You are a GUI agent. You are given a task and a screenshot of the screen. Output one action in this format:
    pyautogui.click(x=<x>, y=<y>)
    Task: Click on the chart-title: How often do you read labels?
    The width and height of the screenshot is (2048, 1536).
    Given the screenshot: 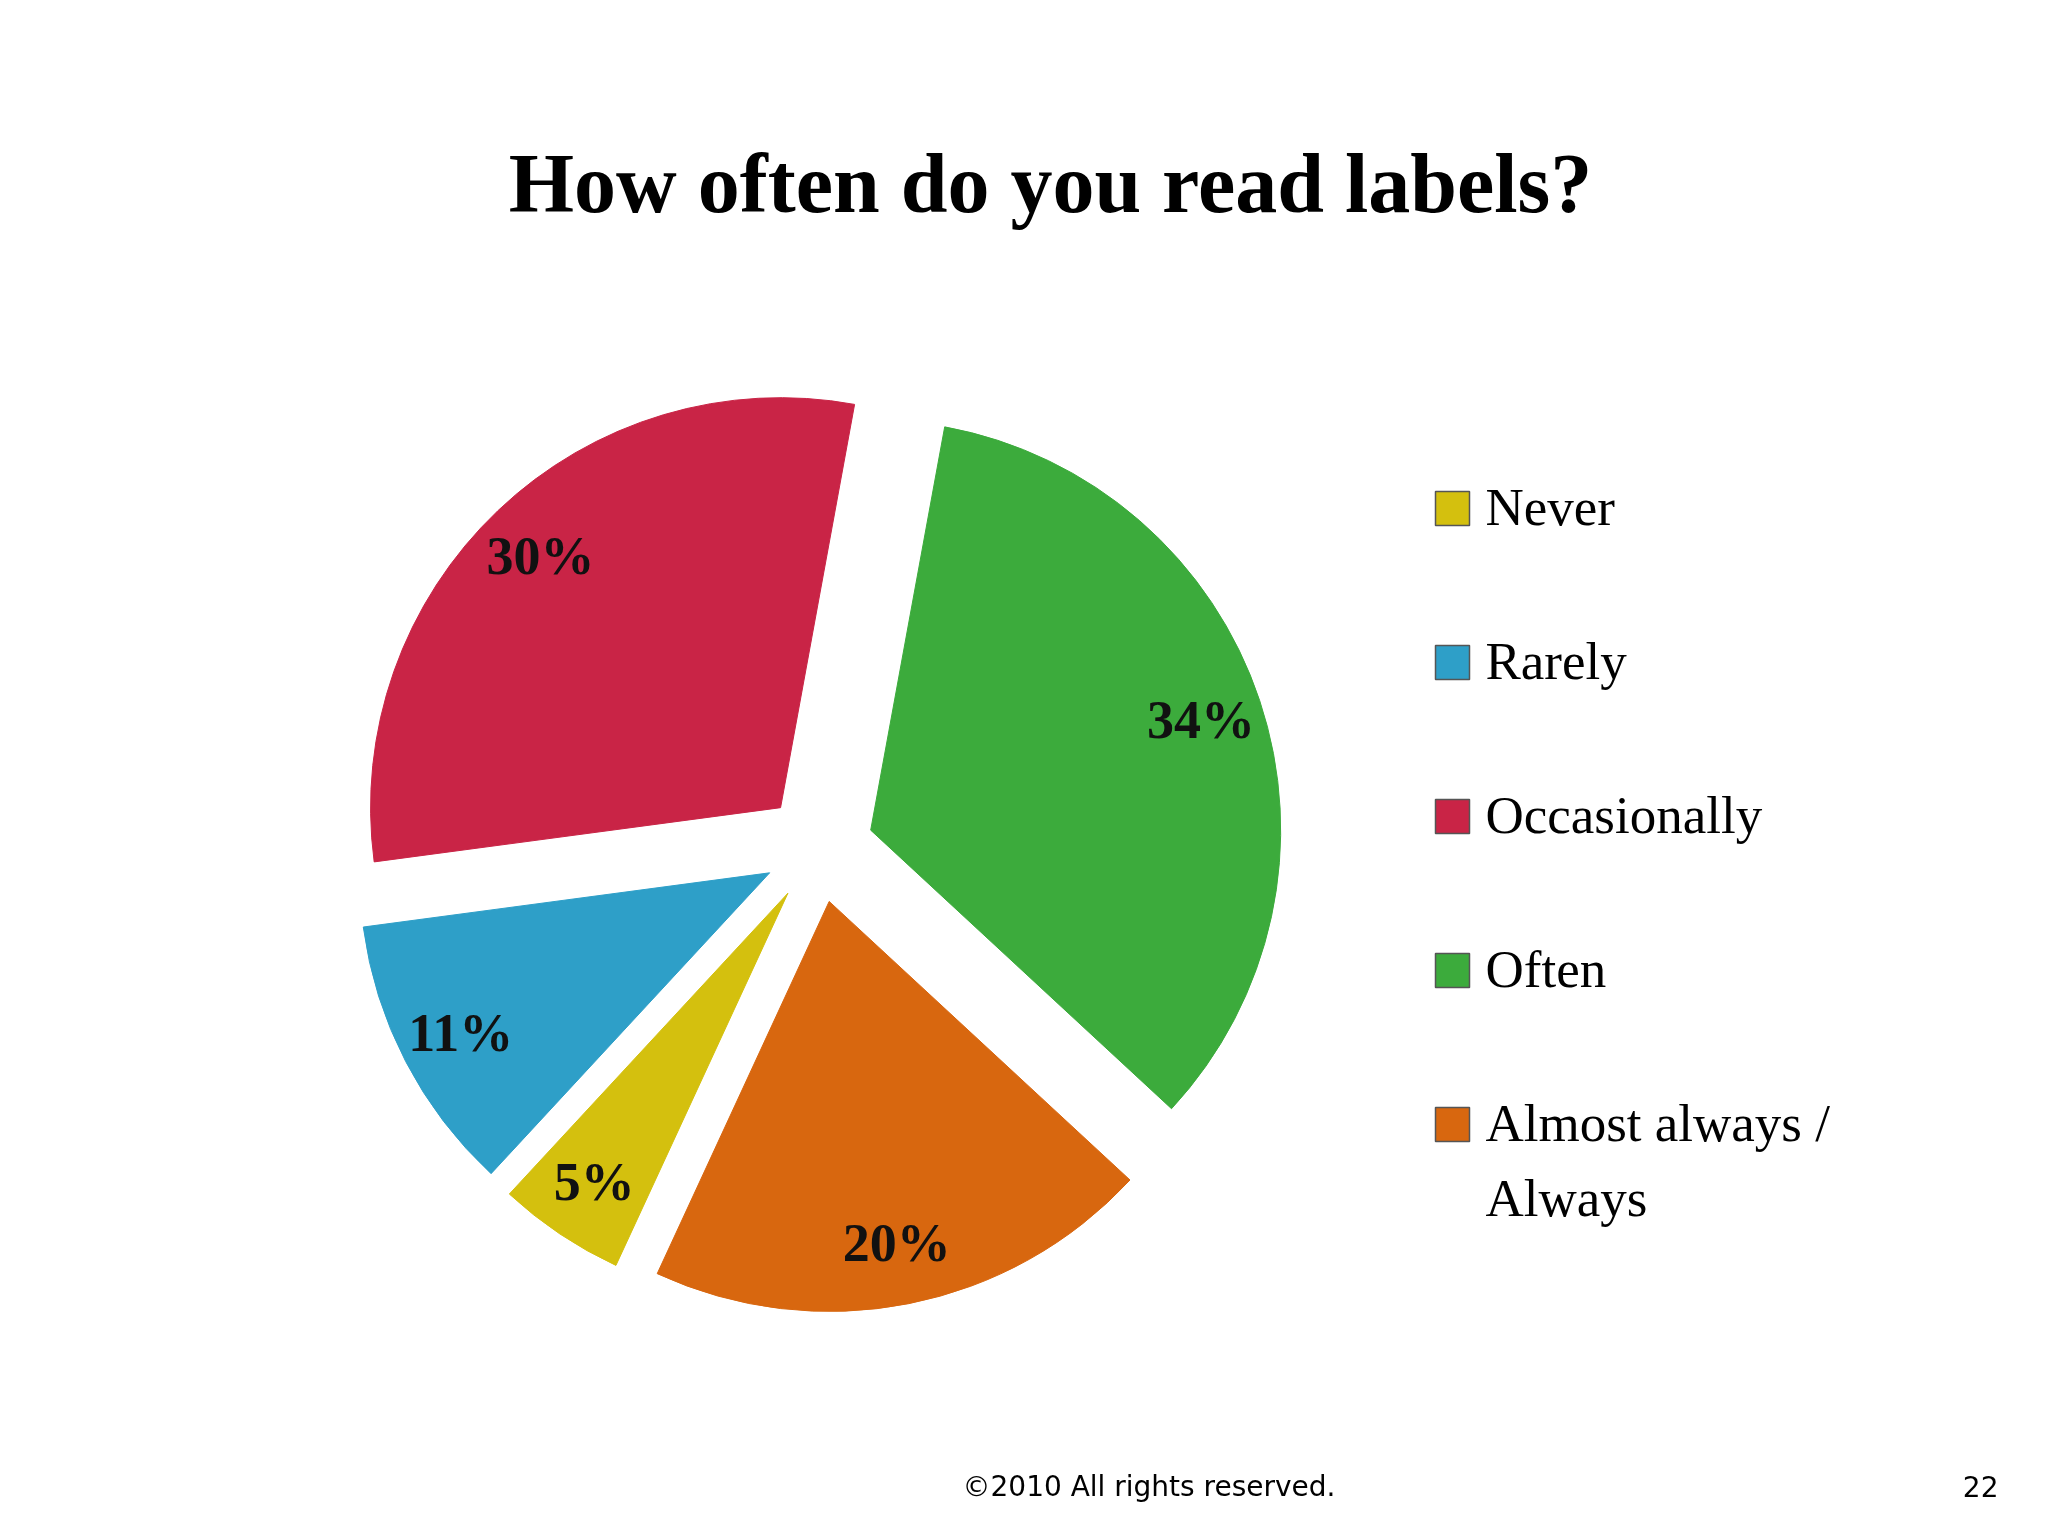 What is the action you would take?
    pyautogui.click(x=1050, y=183)
    